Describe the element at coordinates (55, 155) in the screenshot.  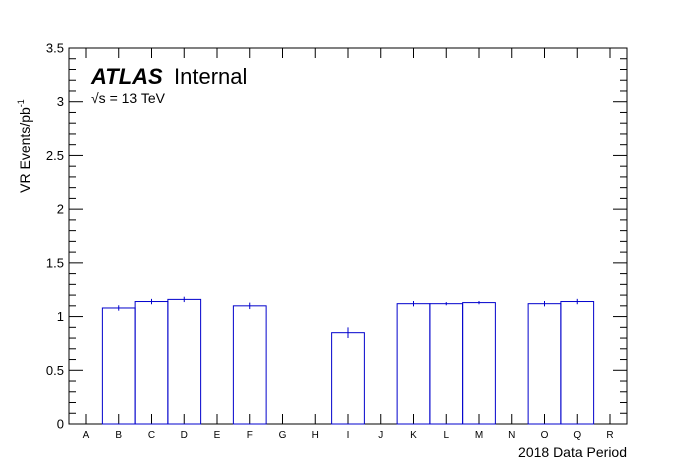
I see `y-tick-label: 2.5` at that location.